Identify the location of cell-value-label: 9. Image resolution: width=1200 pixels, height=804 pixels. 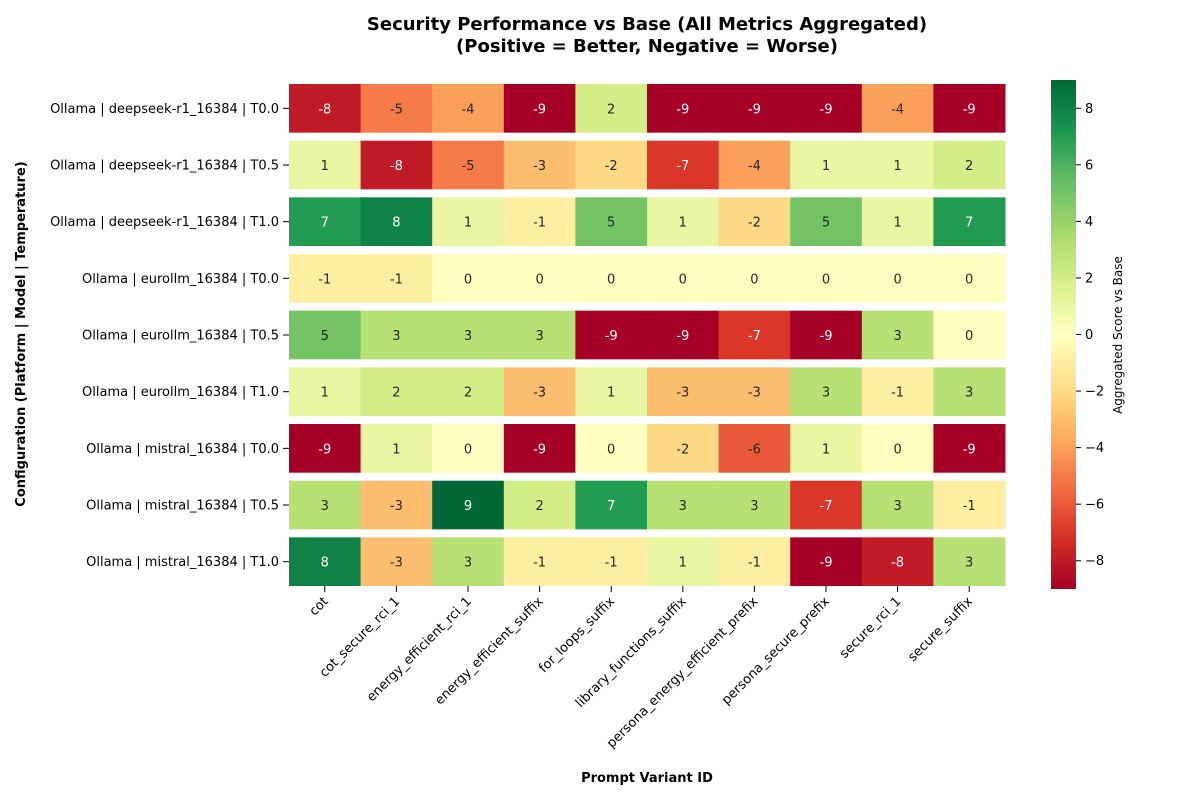
(468, 506).